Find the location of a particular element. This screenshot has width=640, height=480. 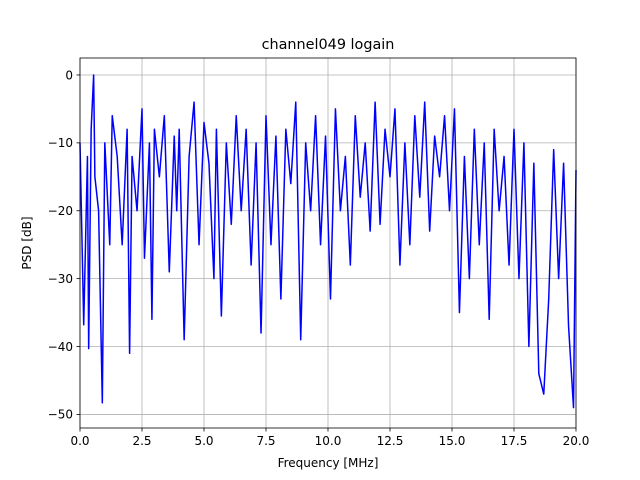

y-axis-label: PSD [dB] is located at coordinates (27, 242).